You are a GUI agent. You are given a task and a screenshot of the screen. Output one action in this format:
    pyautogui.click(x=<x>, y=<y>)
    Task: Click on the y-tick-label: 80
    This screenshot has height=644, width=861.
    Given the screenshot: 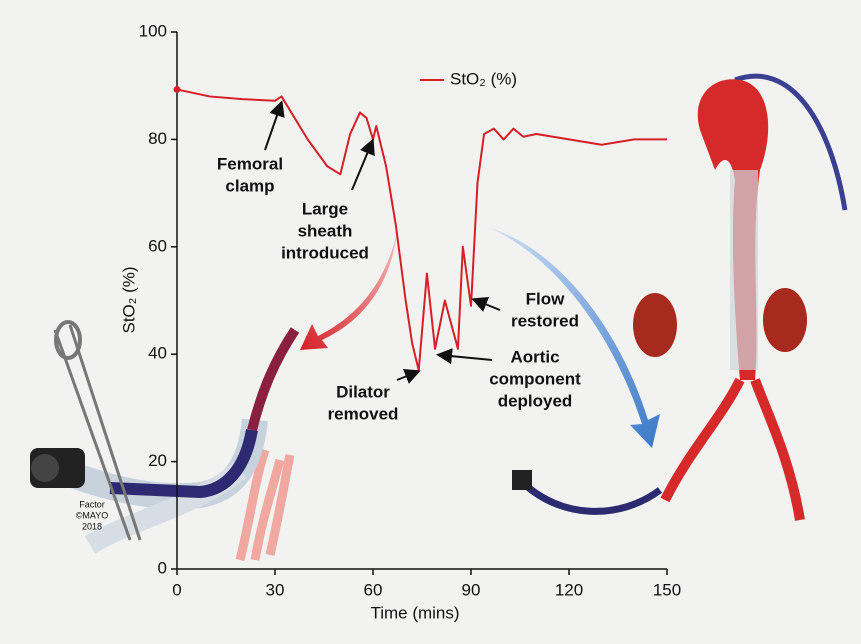 What is the action you would take?
    pyautogui.click(x=157, y=138)
    